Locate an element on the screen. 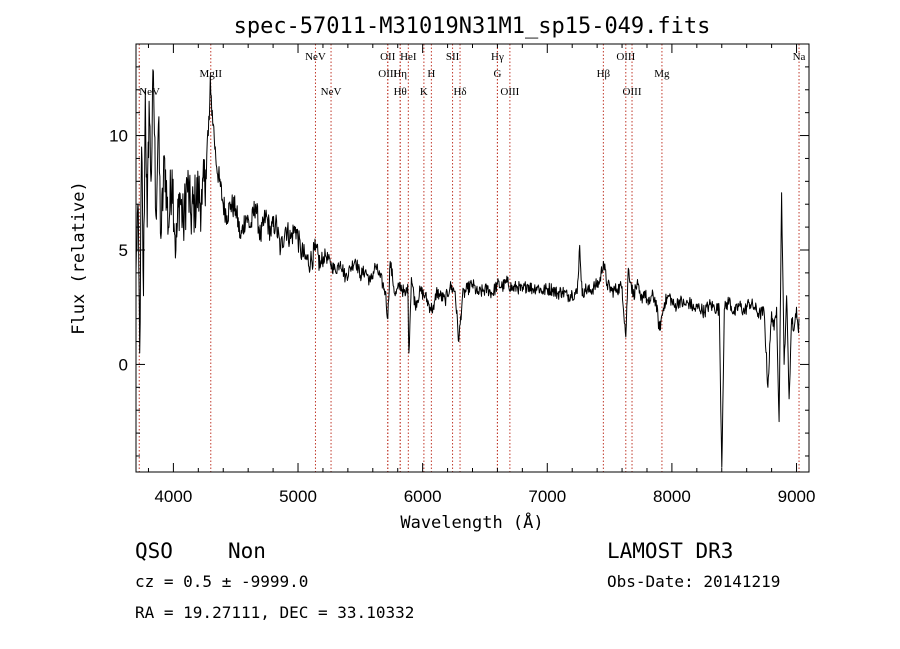  line-label-4: OII is located at coordinates (388, 57).